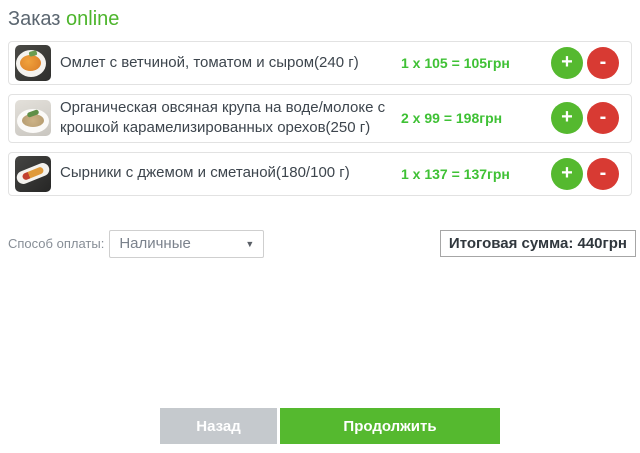  What do you see at coordinates (537, 243) in the screenshot?
I see `order-total: Итоговая сумма: 440грн` at bounding box center [537, 243].